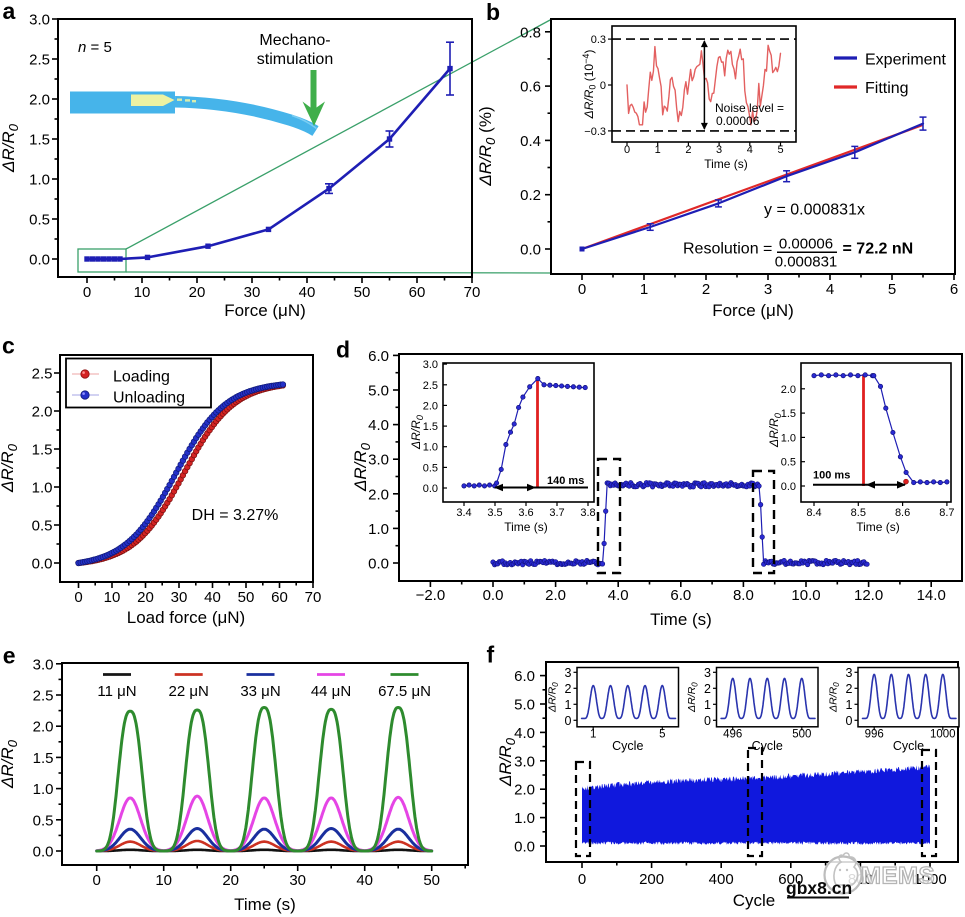 The height and width of the screenshot is (917, 965). I want to click on svg-text: e, so click(9, 656).